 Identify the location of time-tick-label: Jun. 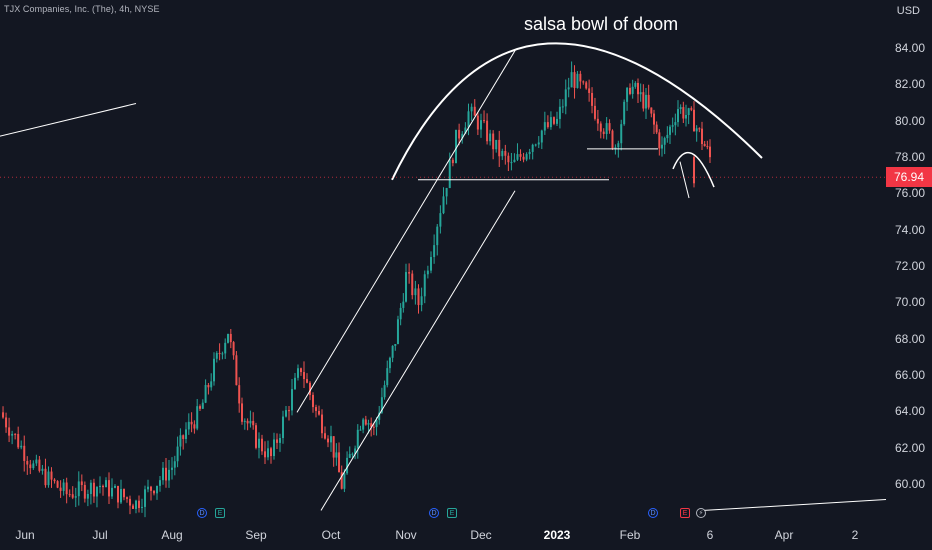
(25, 535).